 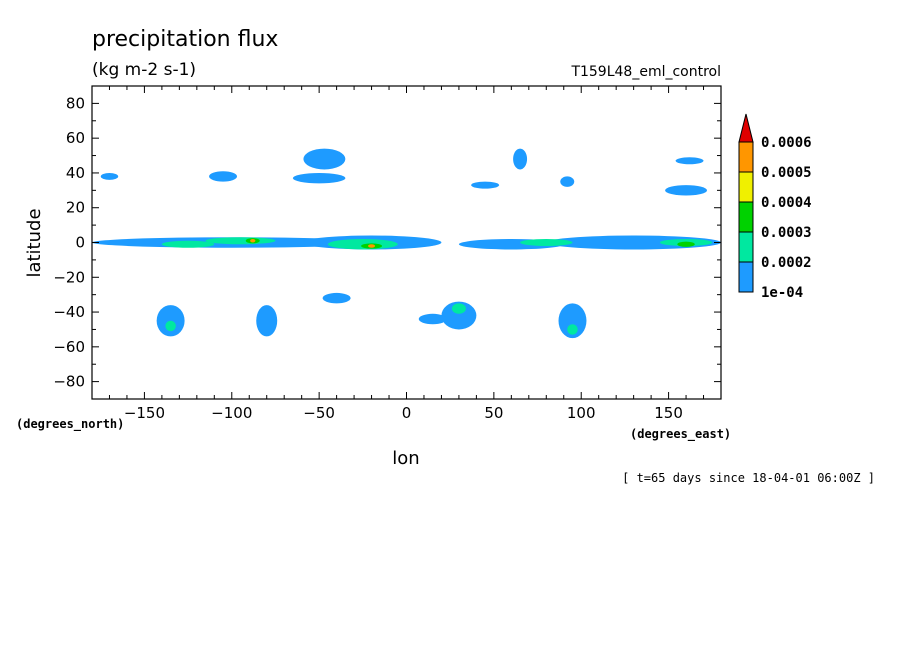 What do you see at coordinates (786, 263) in the screenshot?
I see `colorbar-label: 0.0002` at bounding box center [786, 263].